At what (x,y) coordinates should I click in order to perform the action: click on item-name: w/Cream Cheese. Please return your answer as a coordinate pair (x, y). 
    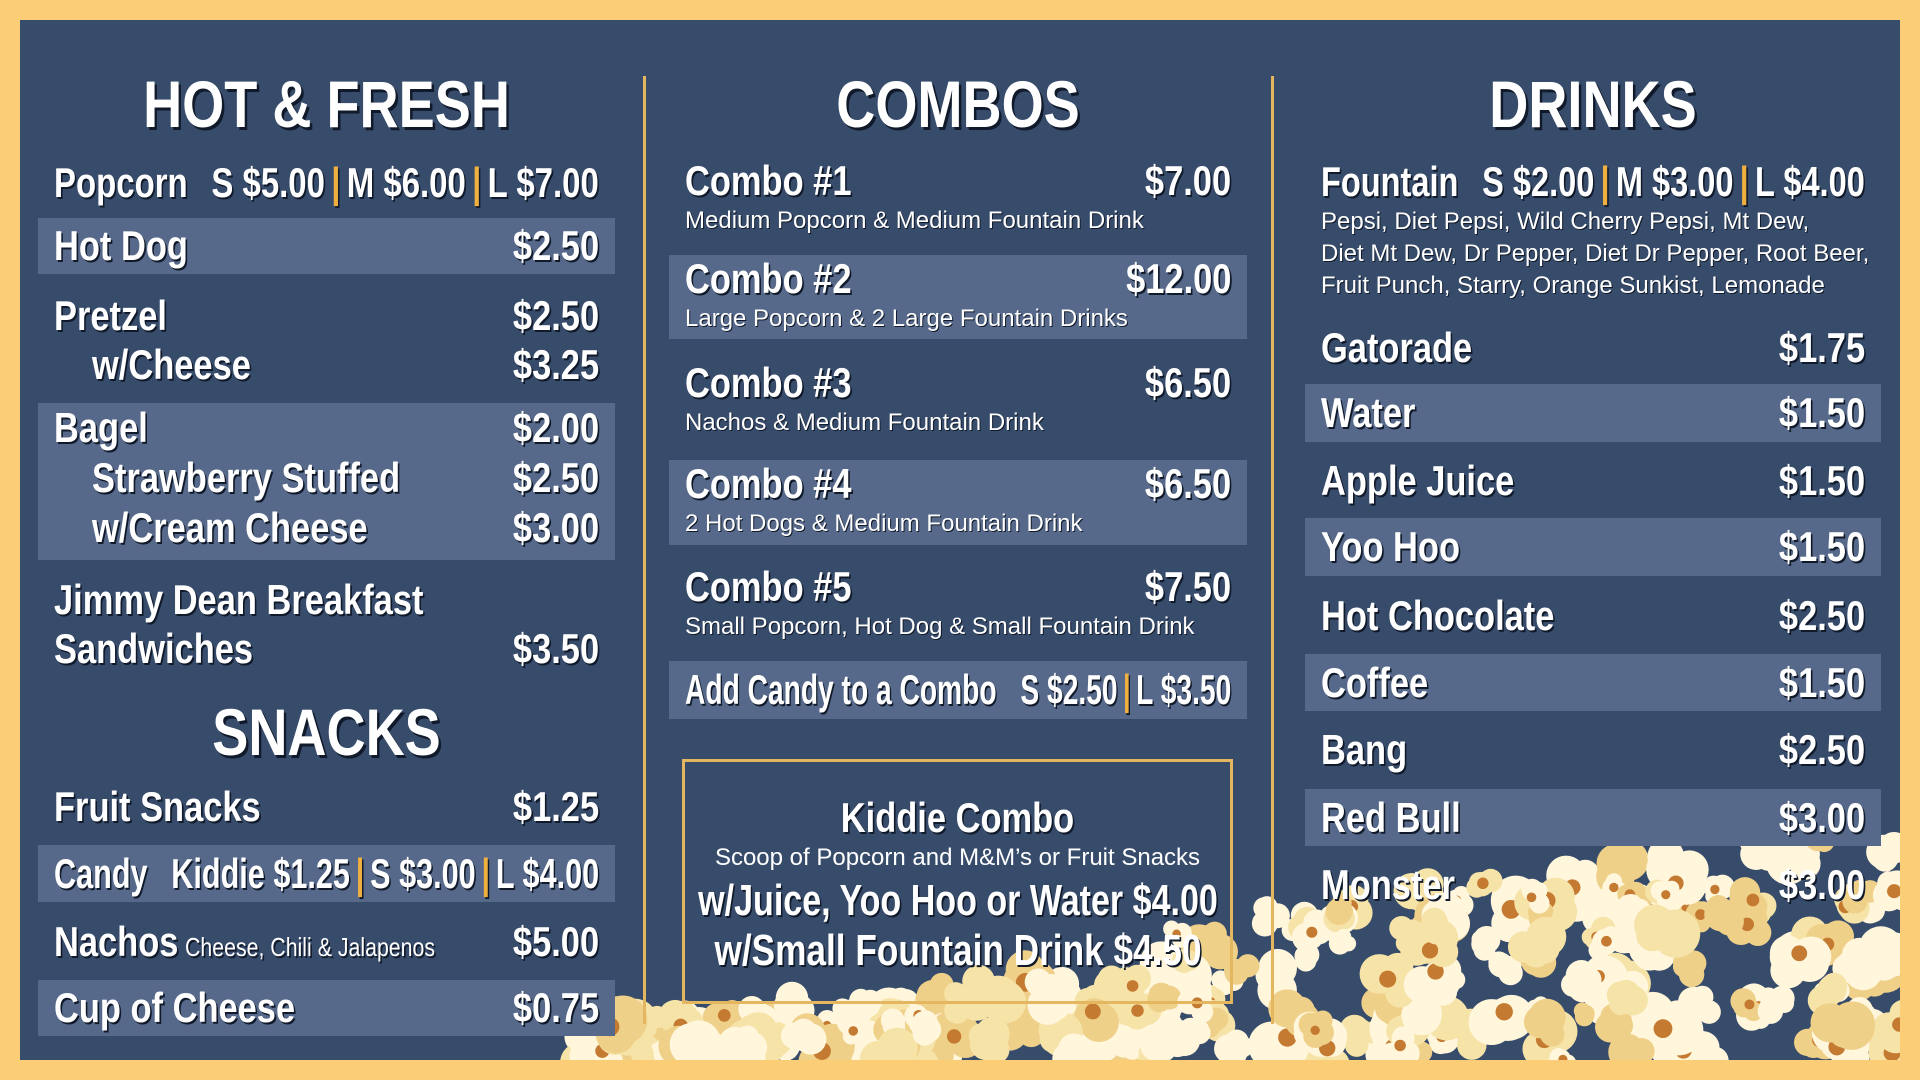
    Looking at the image, I should click on (230, 528).